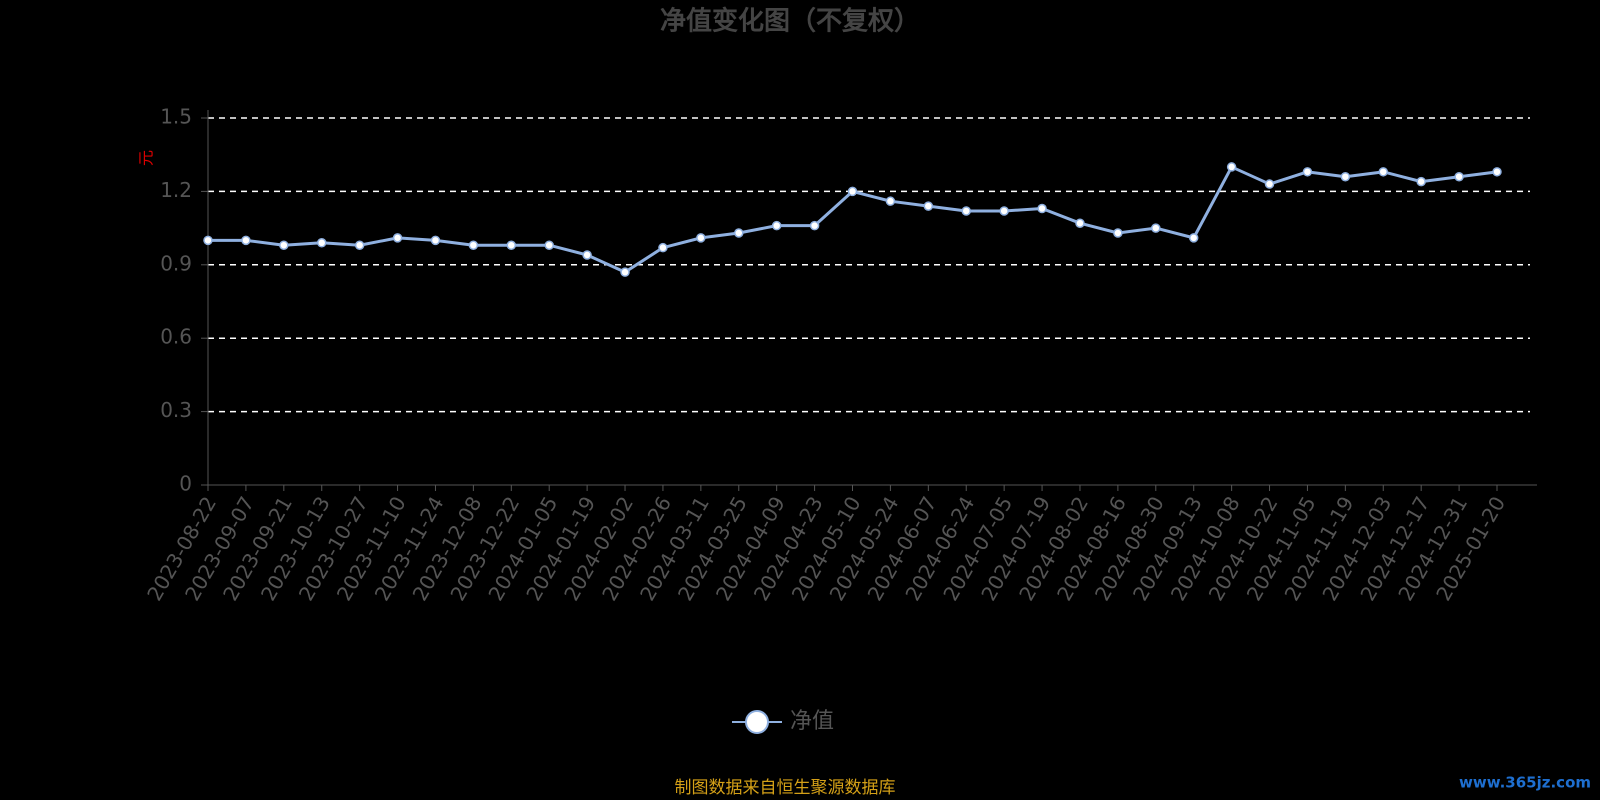 This screenshot has height=800, width=1600. Describe the element at coordinates (176, 263) in the screenshot. I see `y-tick-label: 0.9` at that location.